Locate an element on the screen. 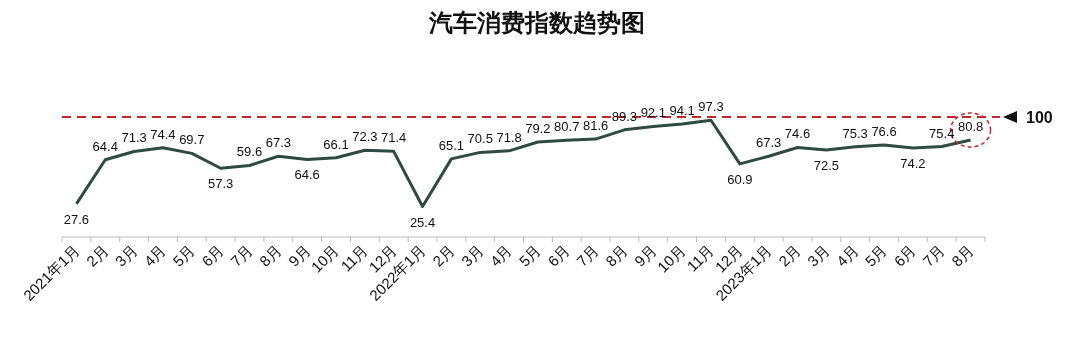 The image size is (1073, 338). data-label: 25.4 is located at coordinates (422, 222).